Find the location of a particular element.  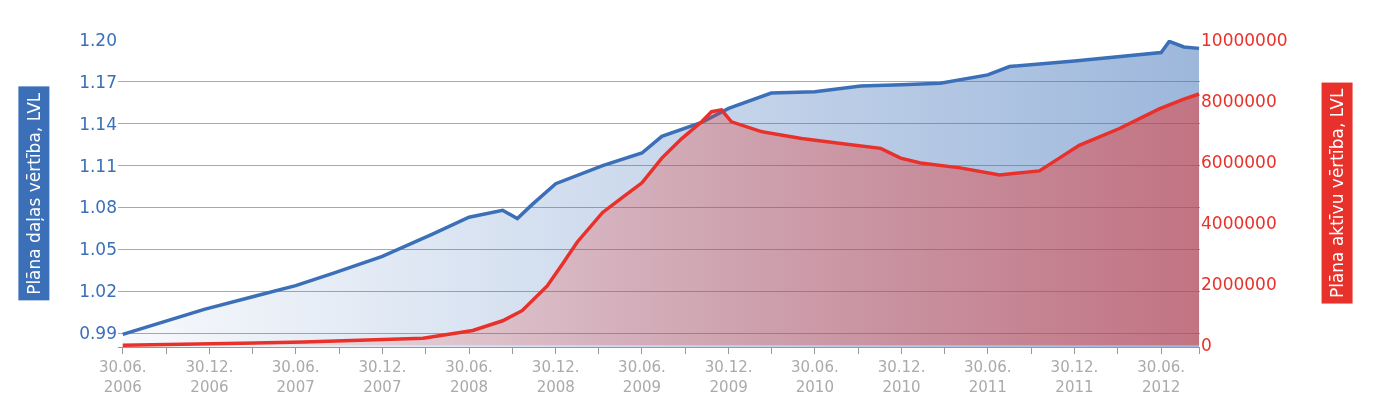

y-tick-label: 1.17 is located at coordinates (98, 81).